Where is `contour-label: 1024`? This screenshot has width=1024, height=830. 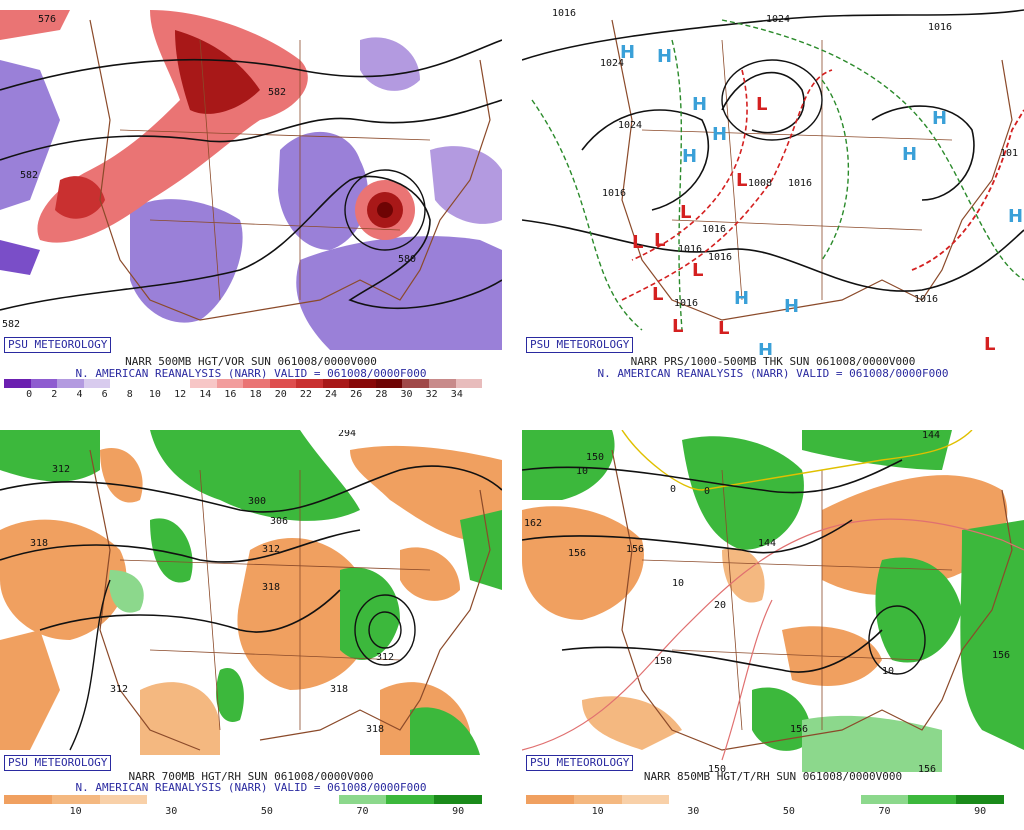
contour-label: 1024 is located at coordinates (612, 63).